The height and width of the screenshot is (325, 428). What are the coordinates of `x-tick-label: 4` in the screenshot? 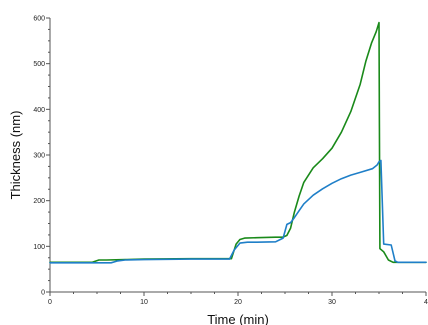 It's located at (426, 302).